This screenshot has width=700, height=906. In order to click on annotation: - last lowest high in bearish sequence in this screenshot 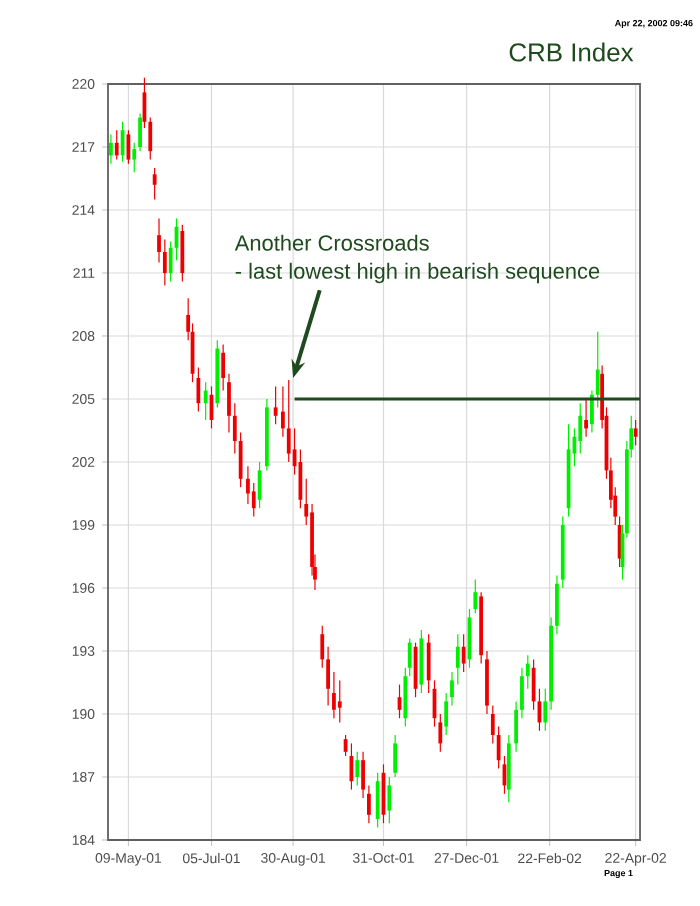, I will do `click(417, 273)`.